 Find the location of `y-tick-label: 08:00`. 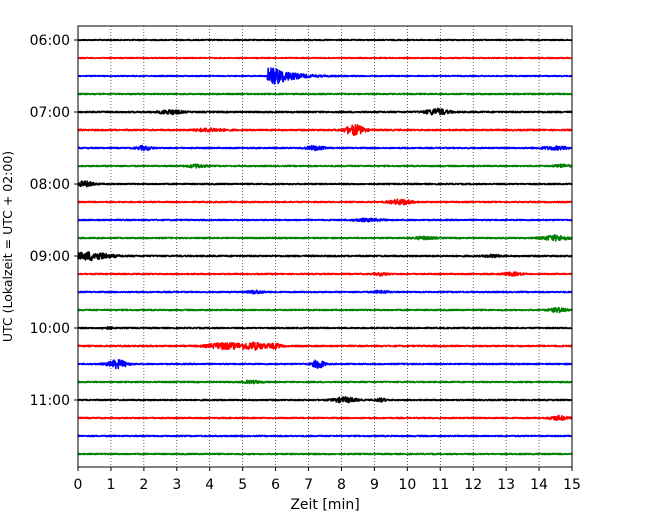

y-tick-label: 08:00 is located at coordinates (50, 185).